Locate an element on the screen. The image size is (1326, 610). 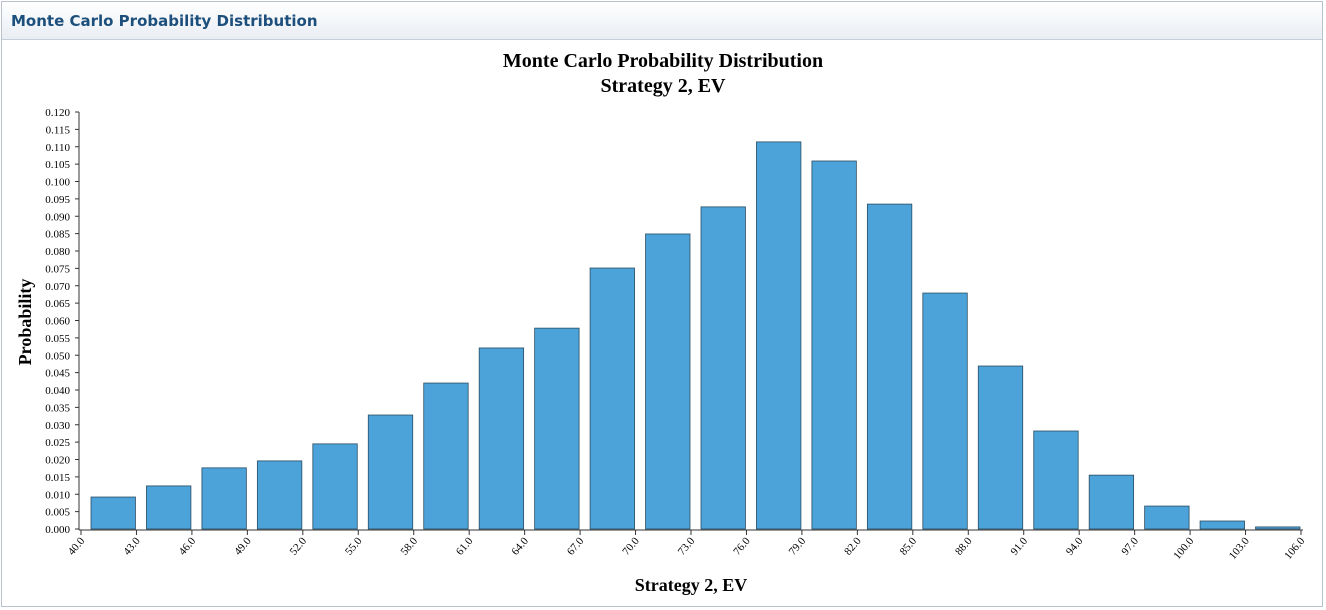
x-tick-label: 67.0 is located at coordinates (576, 546).